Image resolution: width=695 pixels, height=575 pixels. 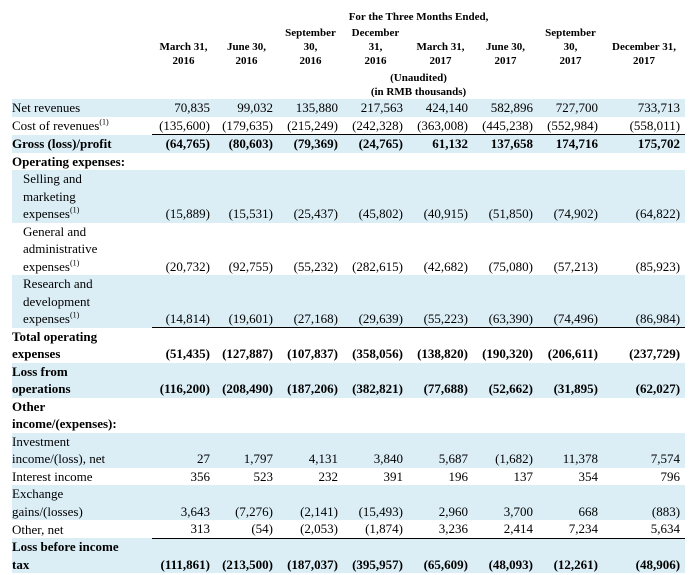 What do you see at coordinates (247, 125) in the screenshot?
I see `value-cell: (179,635)` at bounding box center [247, 125].